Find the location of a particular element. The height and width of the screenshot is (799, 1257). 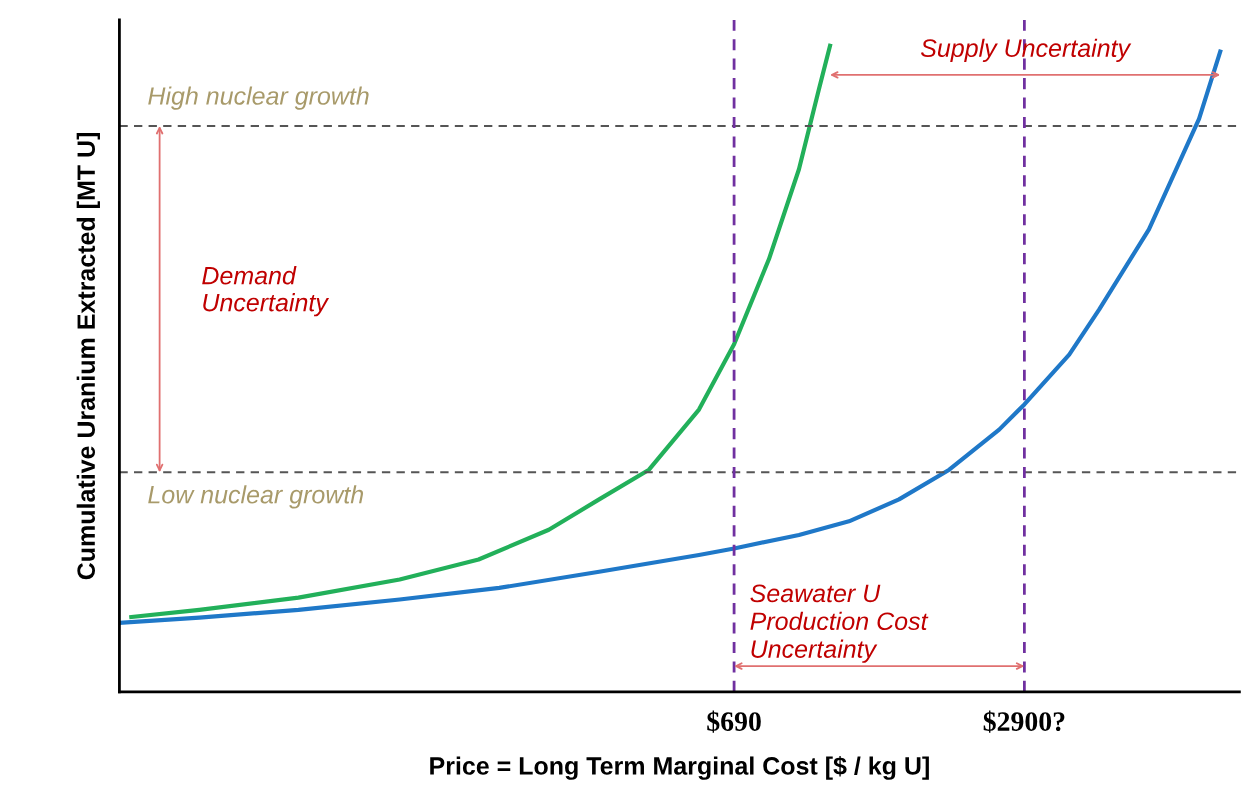

x-axis-title: Price = Long Term Marginal Cost [$ / kg U] is located at coordinates (679, 768).